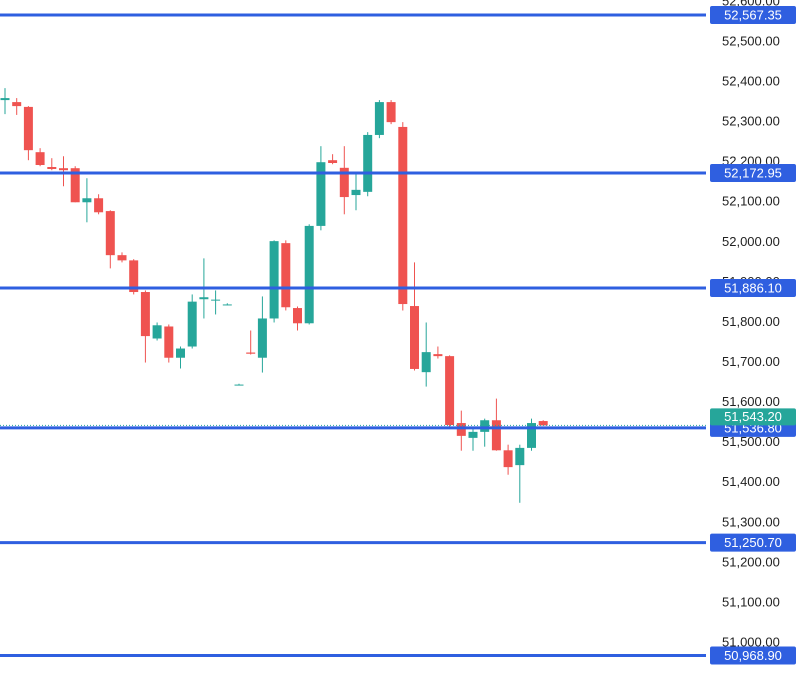 The height and width of the screenshot is (674, 800). What do you see at coordinates (751, 561) in the screenshot?
I see `y-tick-label: 51,200.00` at bounding box center [751, 561].